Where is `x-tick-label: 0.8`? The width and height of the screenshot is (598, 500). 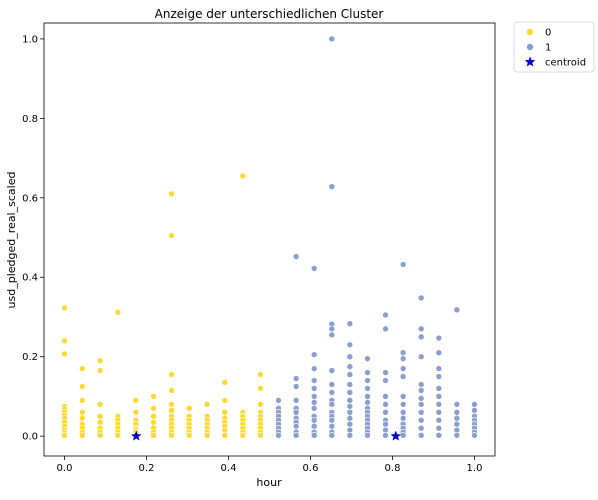
x-tick-label: 0.8 is located at coordinates (393, 468).